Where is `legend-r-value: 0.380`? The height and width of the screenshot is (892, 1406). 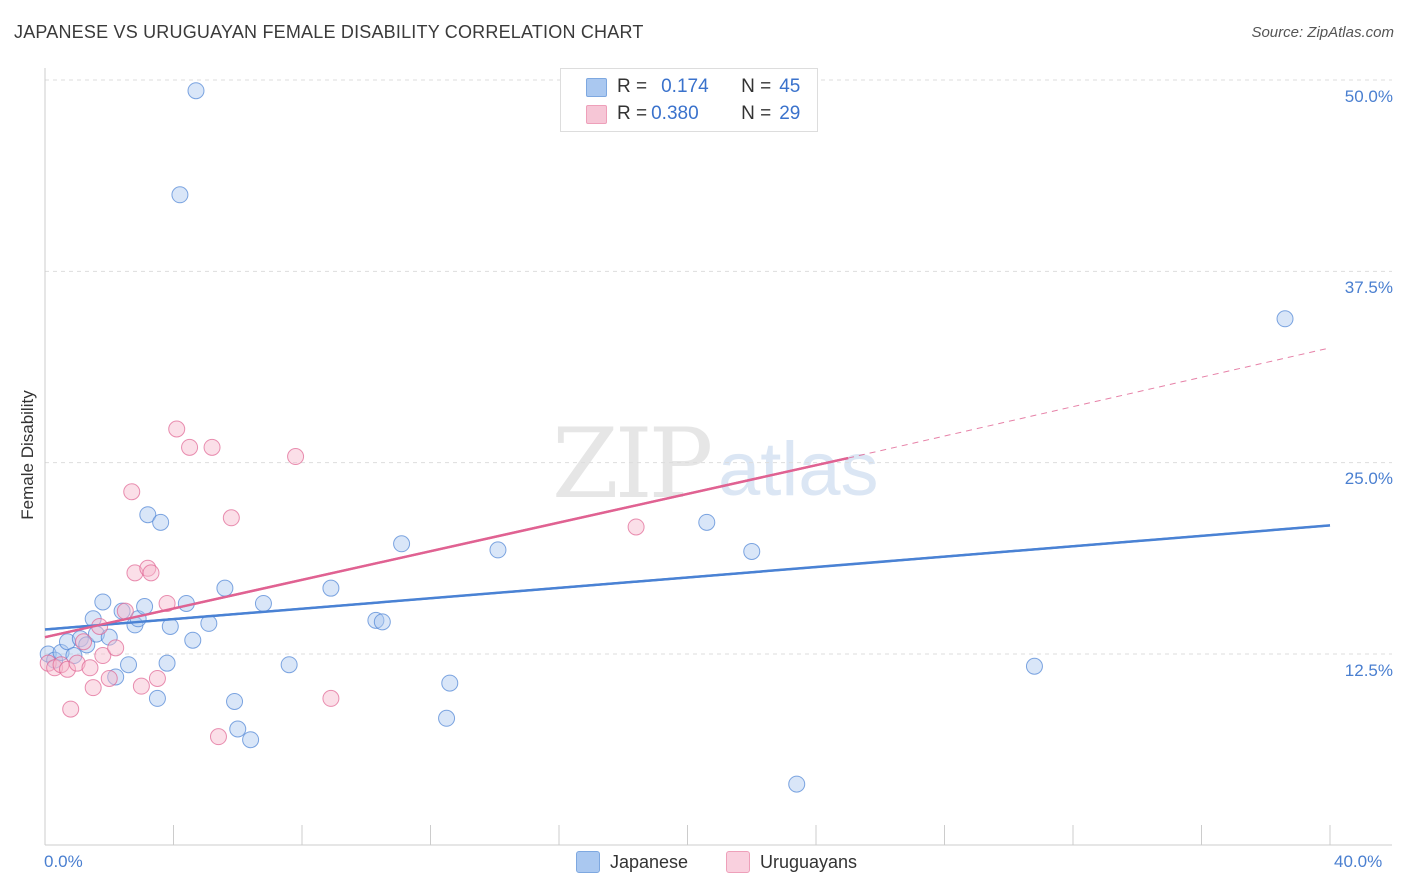 legend-r-value: 0.380 is located at coordinates (675, 113).